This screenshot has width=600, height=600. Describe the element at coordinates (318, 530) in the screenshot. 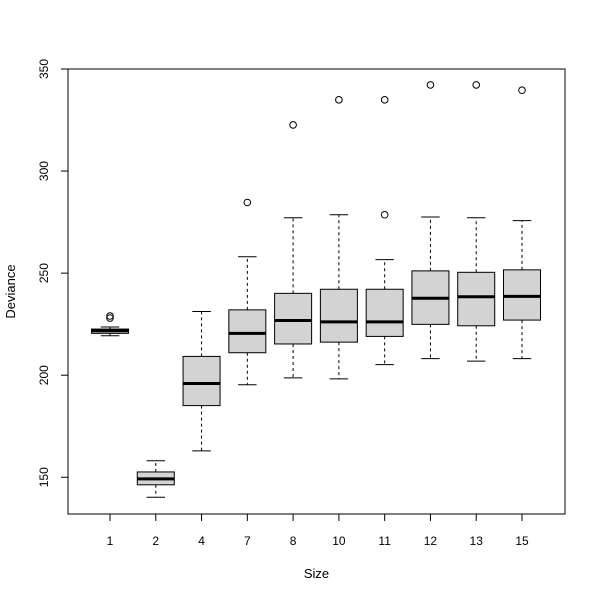

I see `x-axis: 1 2 4 7 8 10 11 12 13 15` at that location.